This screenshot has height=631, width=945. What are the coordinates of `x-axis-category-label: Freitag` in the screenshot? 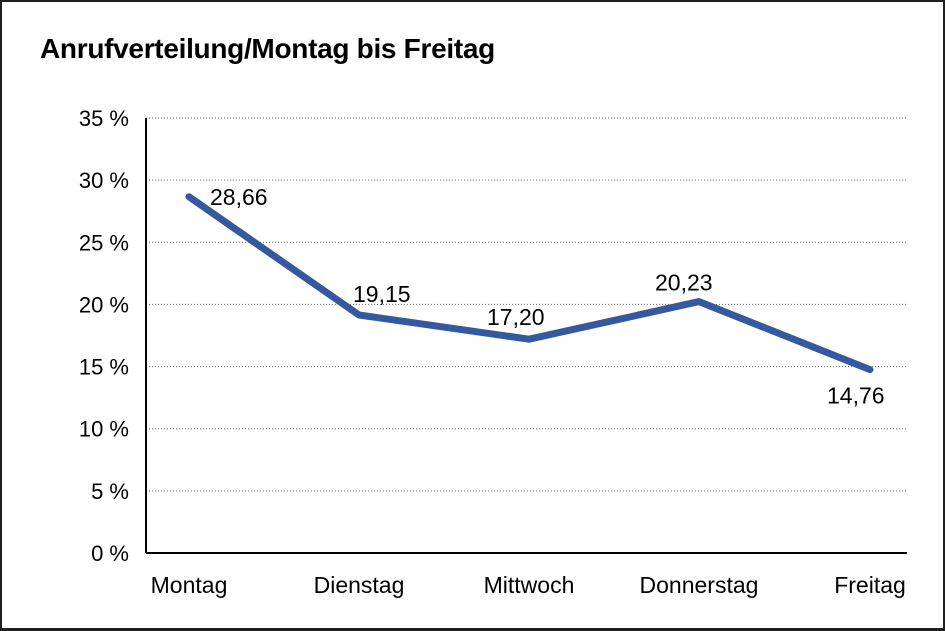 It's located at (870, 585).